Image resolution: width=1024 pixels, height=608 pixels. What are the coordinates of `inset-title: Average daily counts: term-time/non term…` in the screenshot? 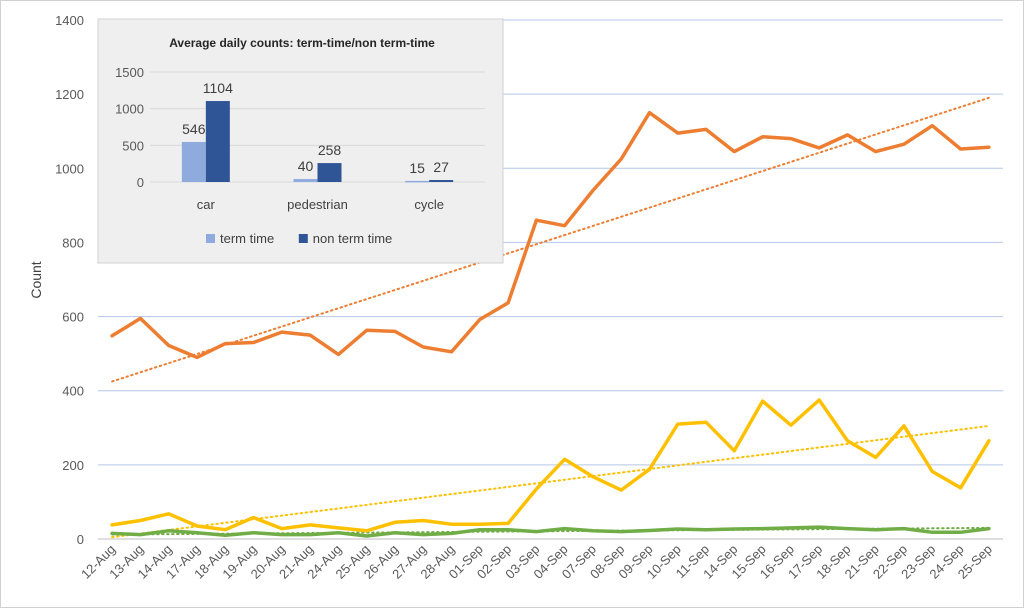 It's located at (302, 43).